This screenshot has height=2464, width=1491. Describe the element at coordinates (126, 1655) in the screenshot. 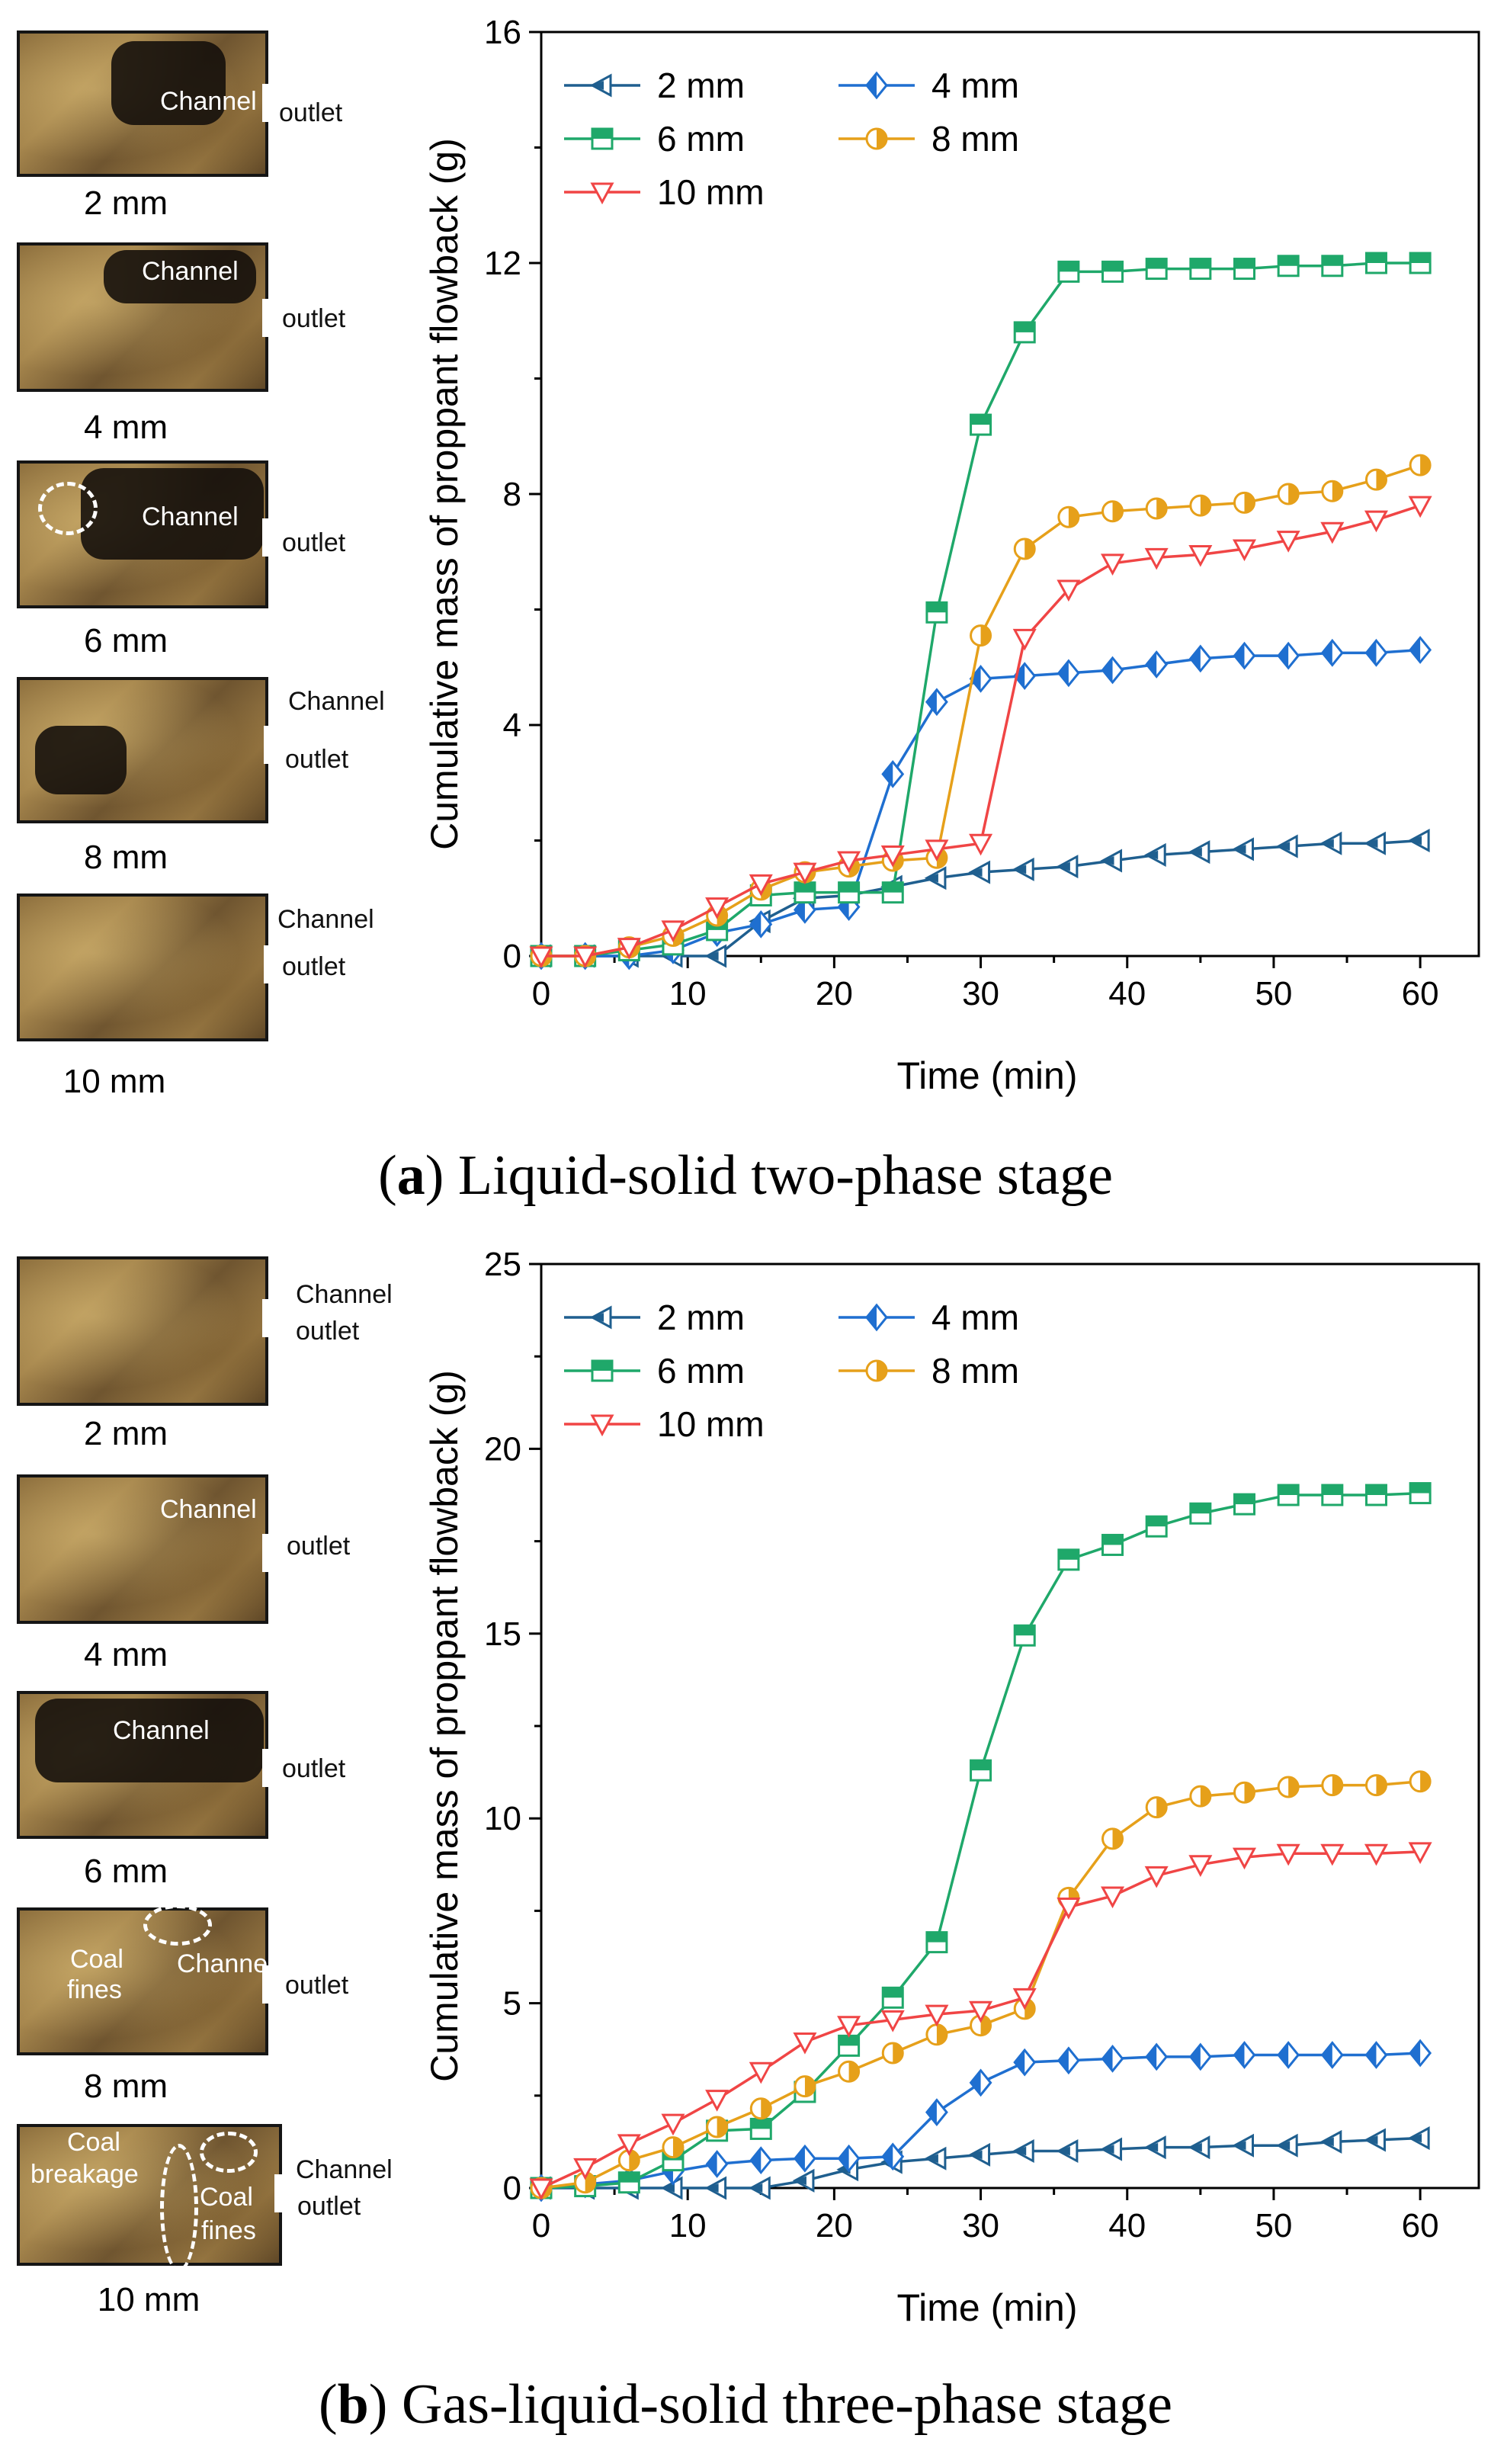

I see `photo-label: 4 mm` at that location.